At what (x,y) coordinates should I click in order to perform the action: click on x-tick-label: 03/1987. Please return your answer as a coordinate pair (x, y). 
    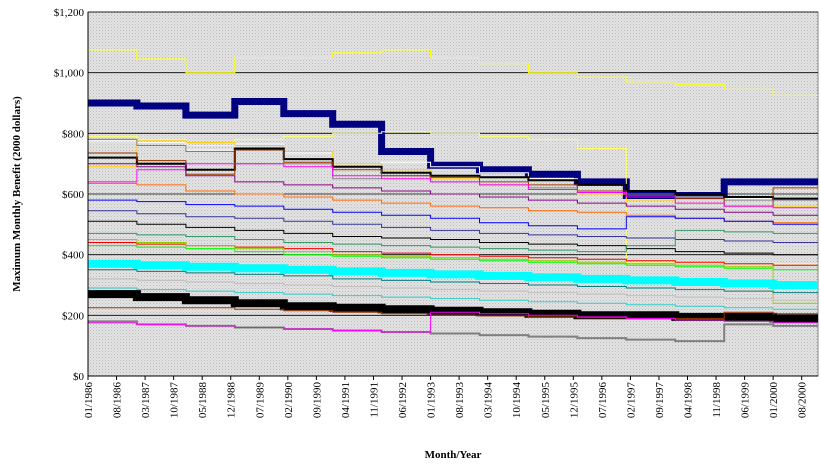
    Looking at the image, I should click on (146, 400).